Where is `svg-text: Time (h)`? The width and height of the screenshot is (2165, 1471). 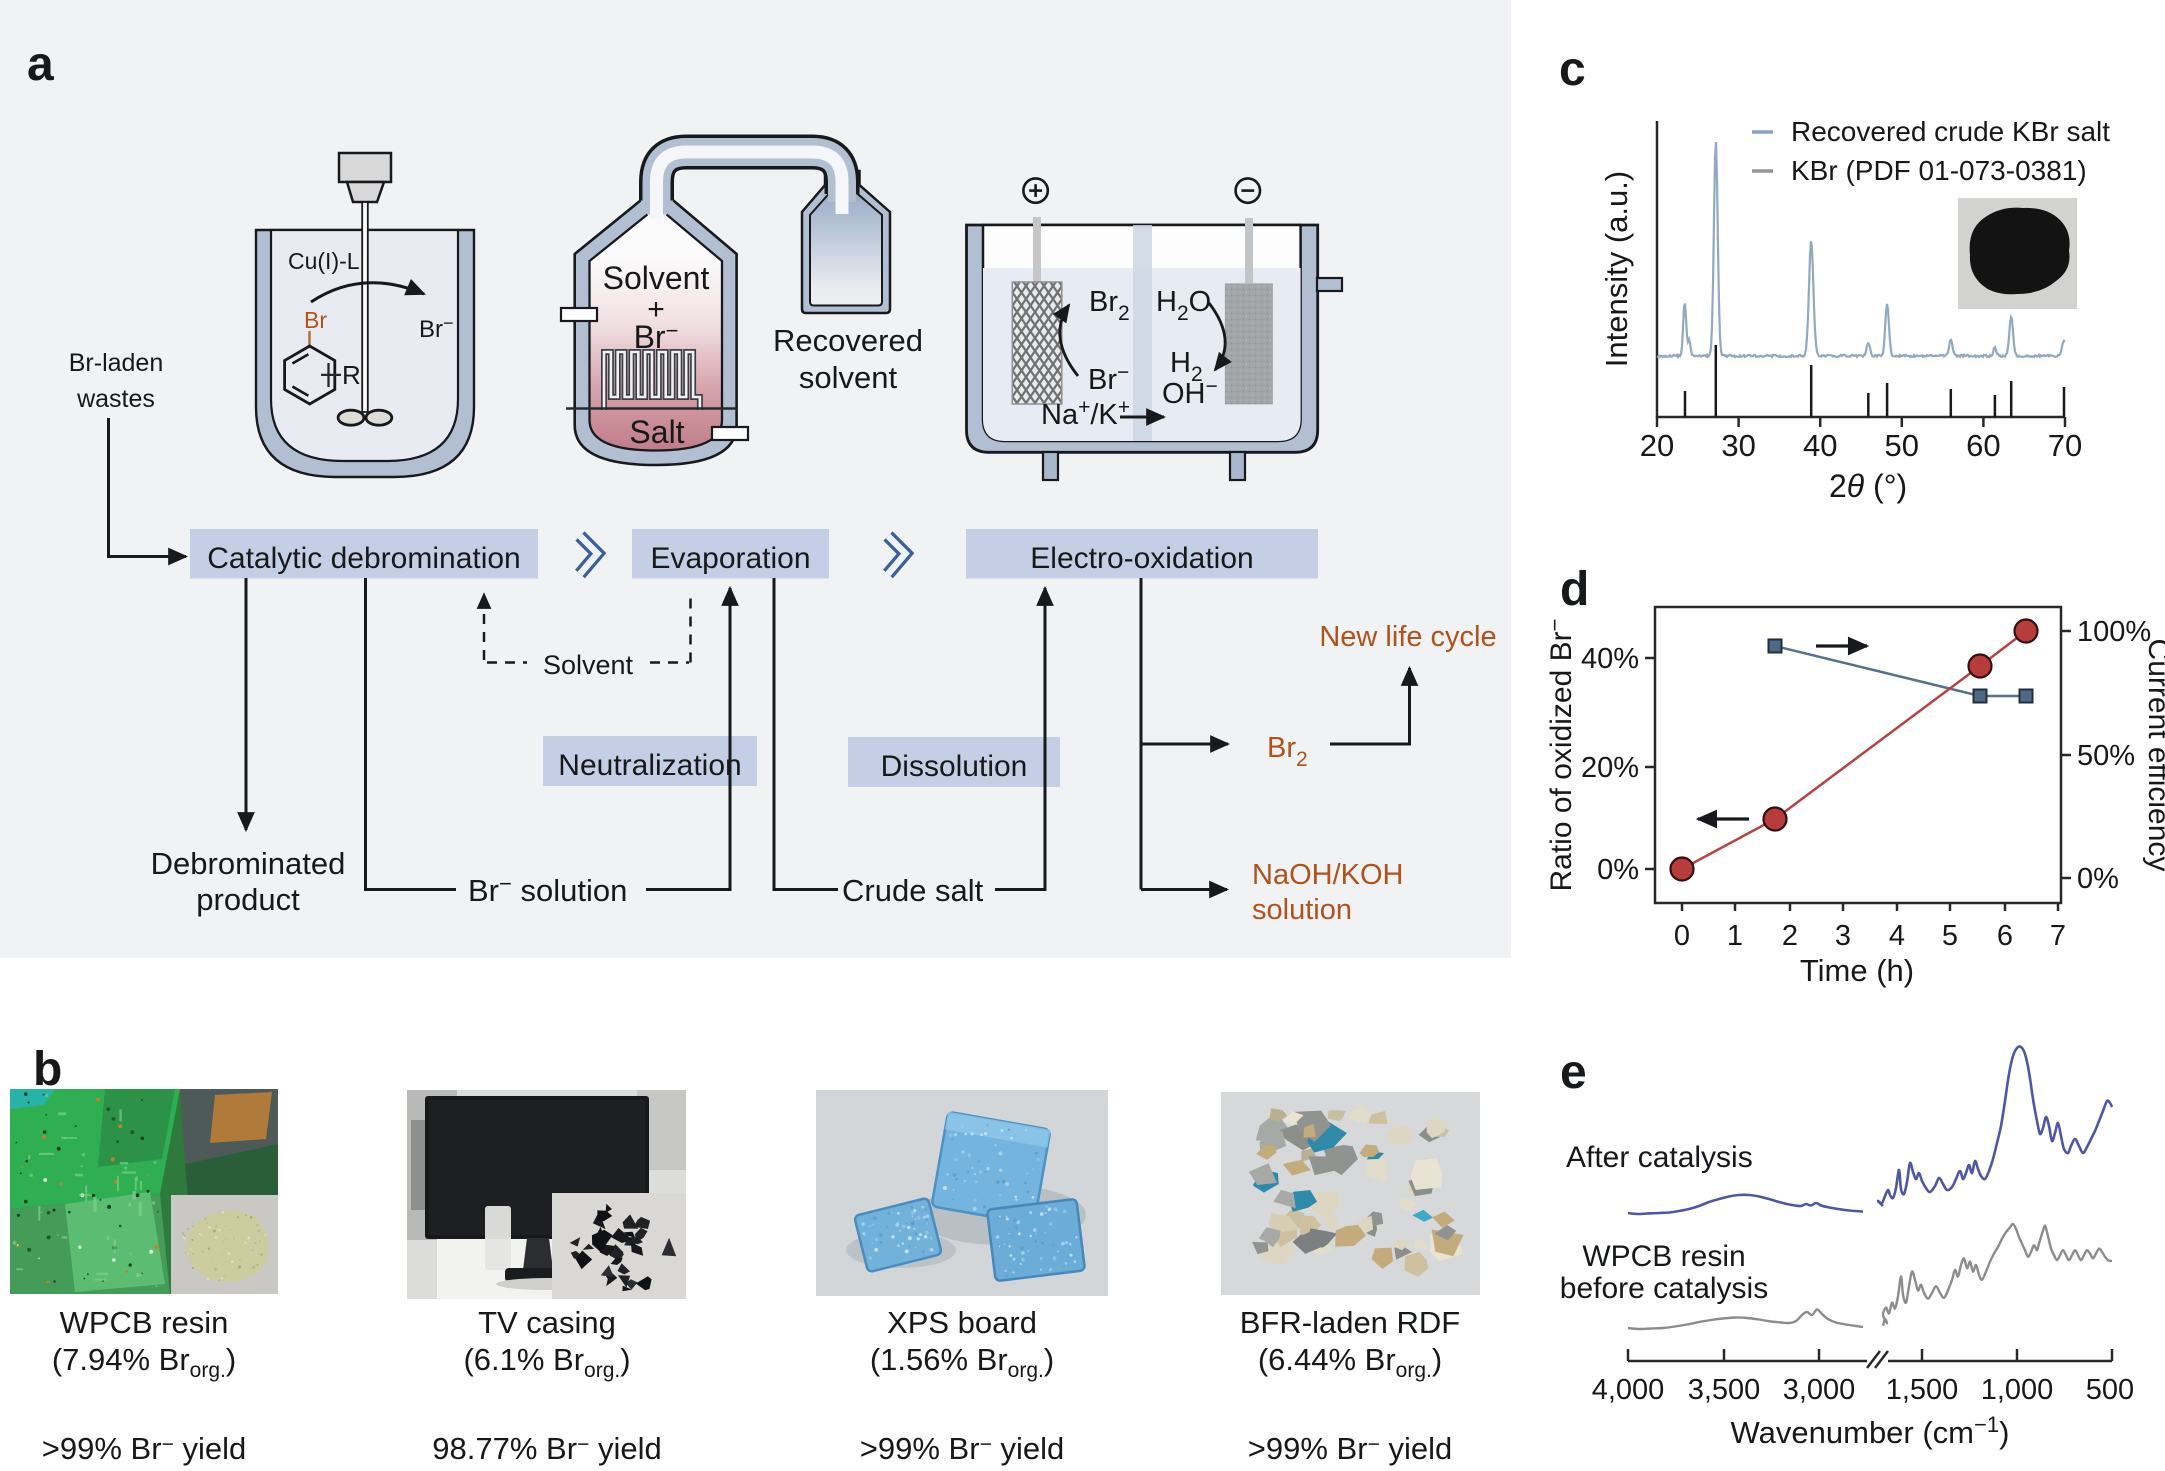 svg-text: Time (h) is located at coordinates (1857, 970).